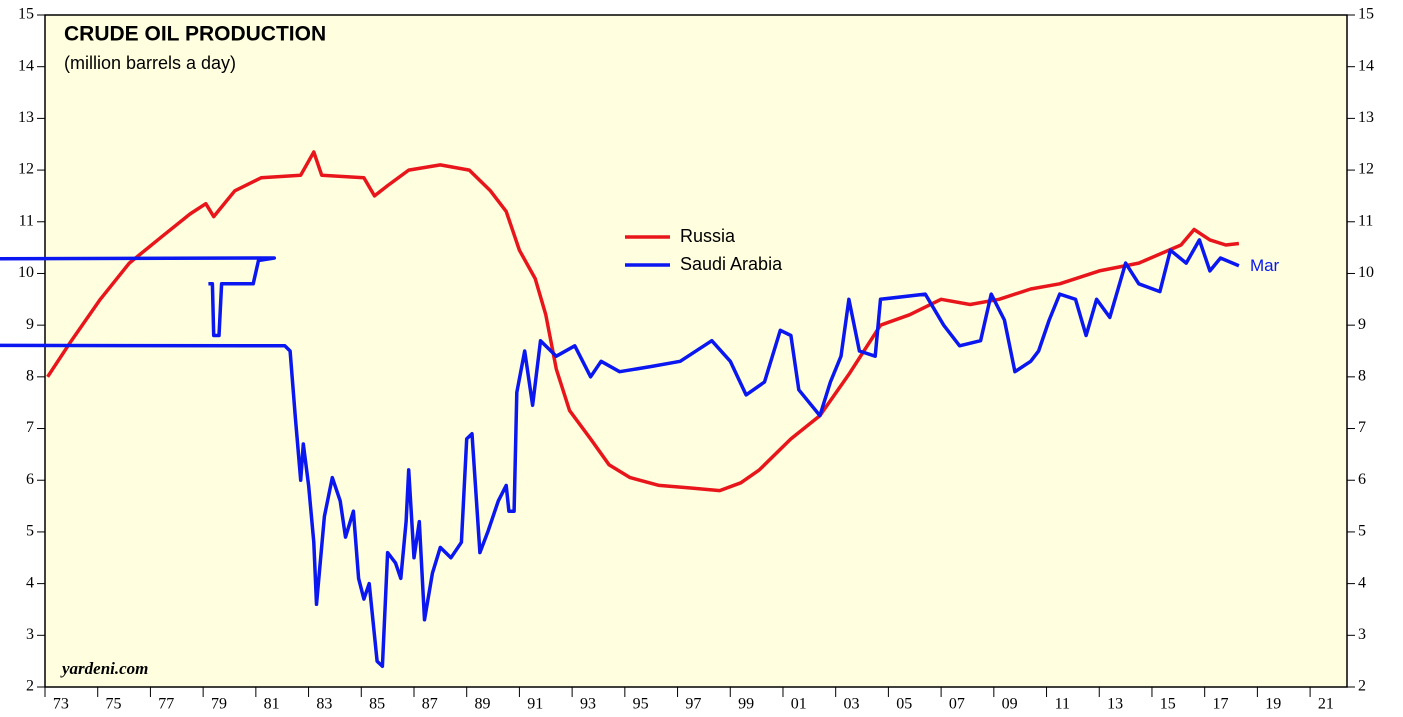 Image resolution: width=1403 pixels, height=717 pixels. Describe the element at coordinates (1168, 704) in the screenshot. I see `x-tick-label: 15` at that location.